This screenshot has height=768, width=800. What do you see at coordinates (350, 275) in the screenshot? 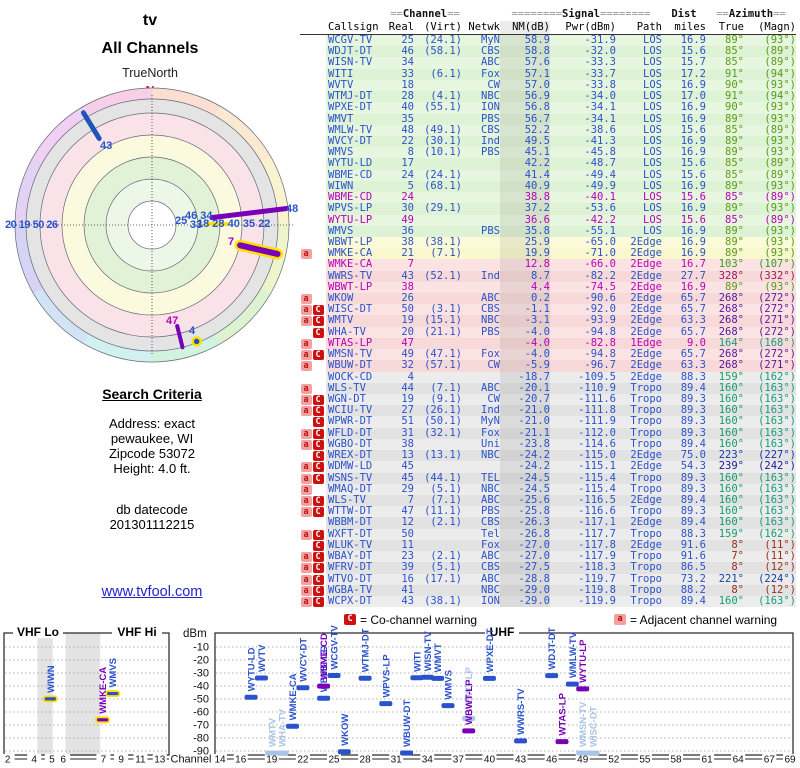
I see `cell-callsign: WWRS-TV` at bounding box center [350, 275].